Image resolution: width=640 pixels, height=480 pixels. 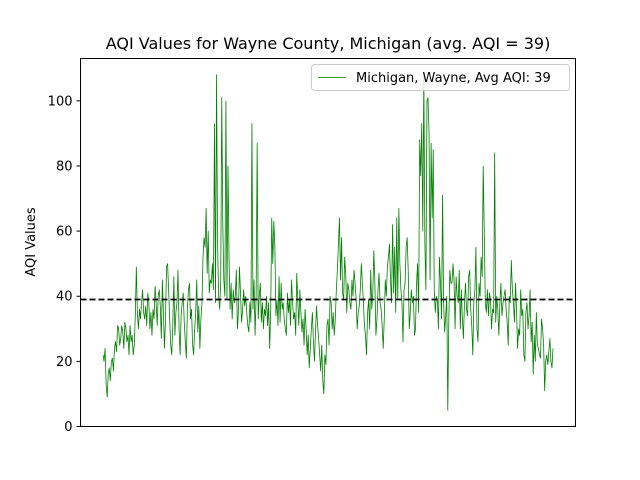 I want to click on legend-box, so click(x=440, y=77).